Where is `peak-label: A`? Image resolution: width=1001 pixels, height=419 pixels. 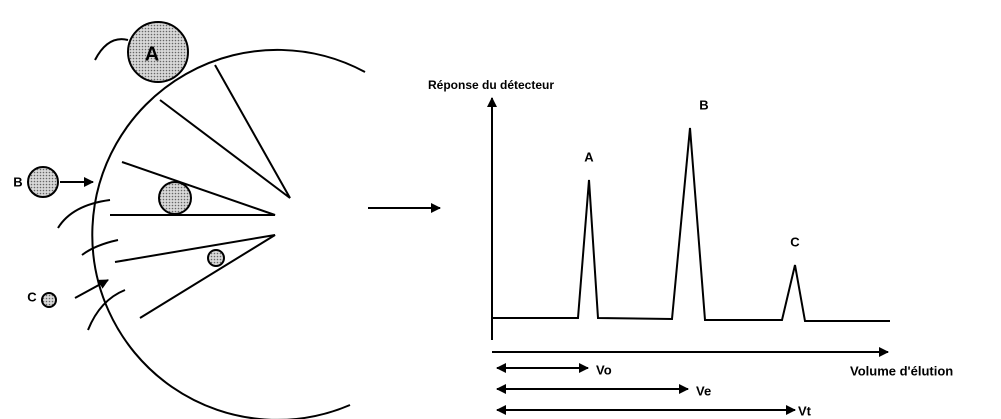 peak-label: A is located at coordinates (589, 156).